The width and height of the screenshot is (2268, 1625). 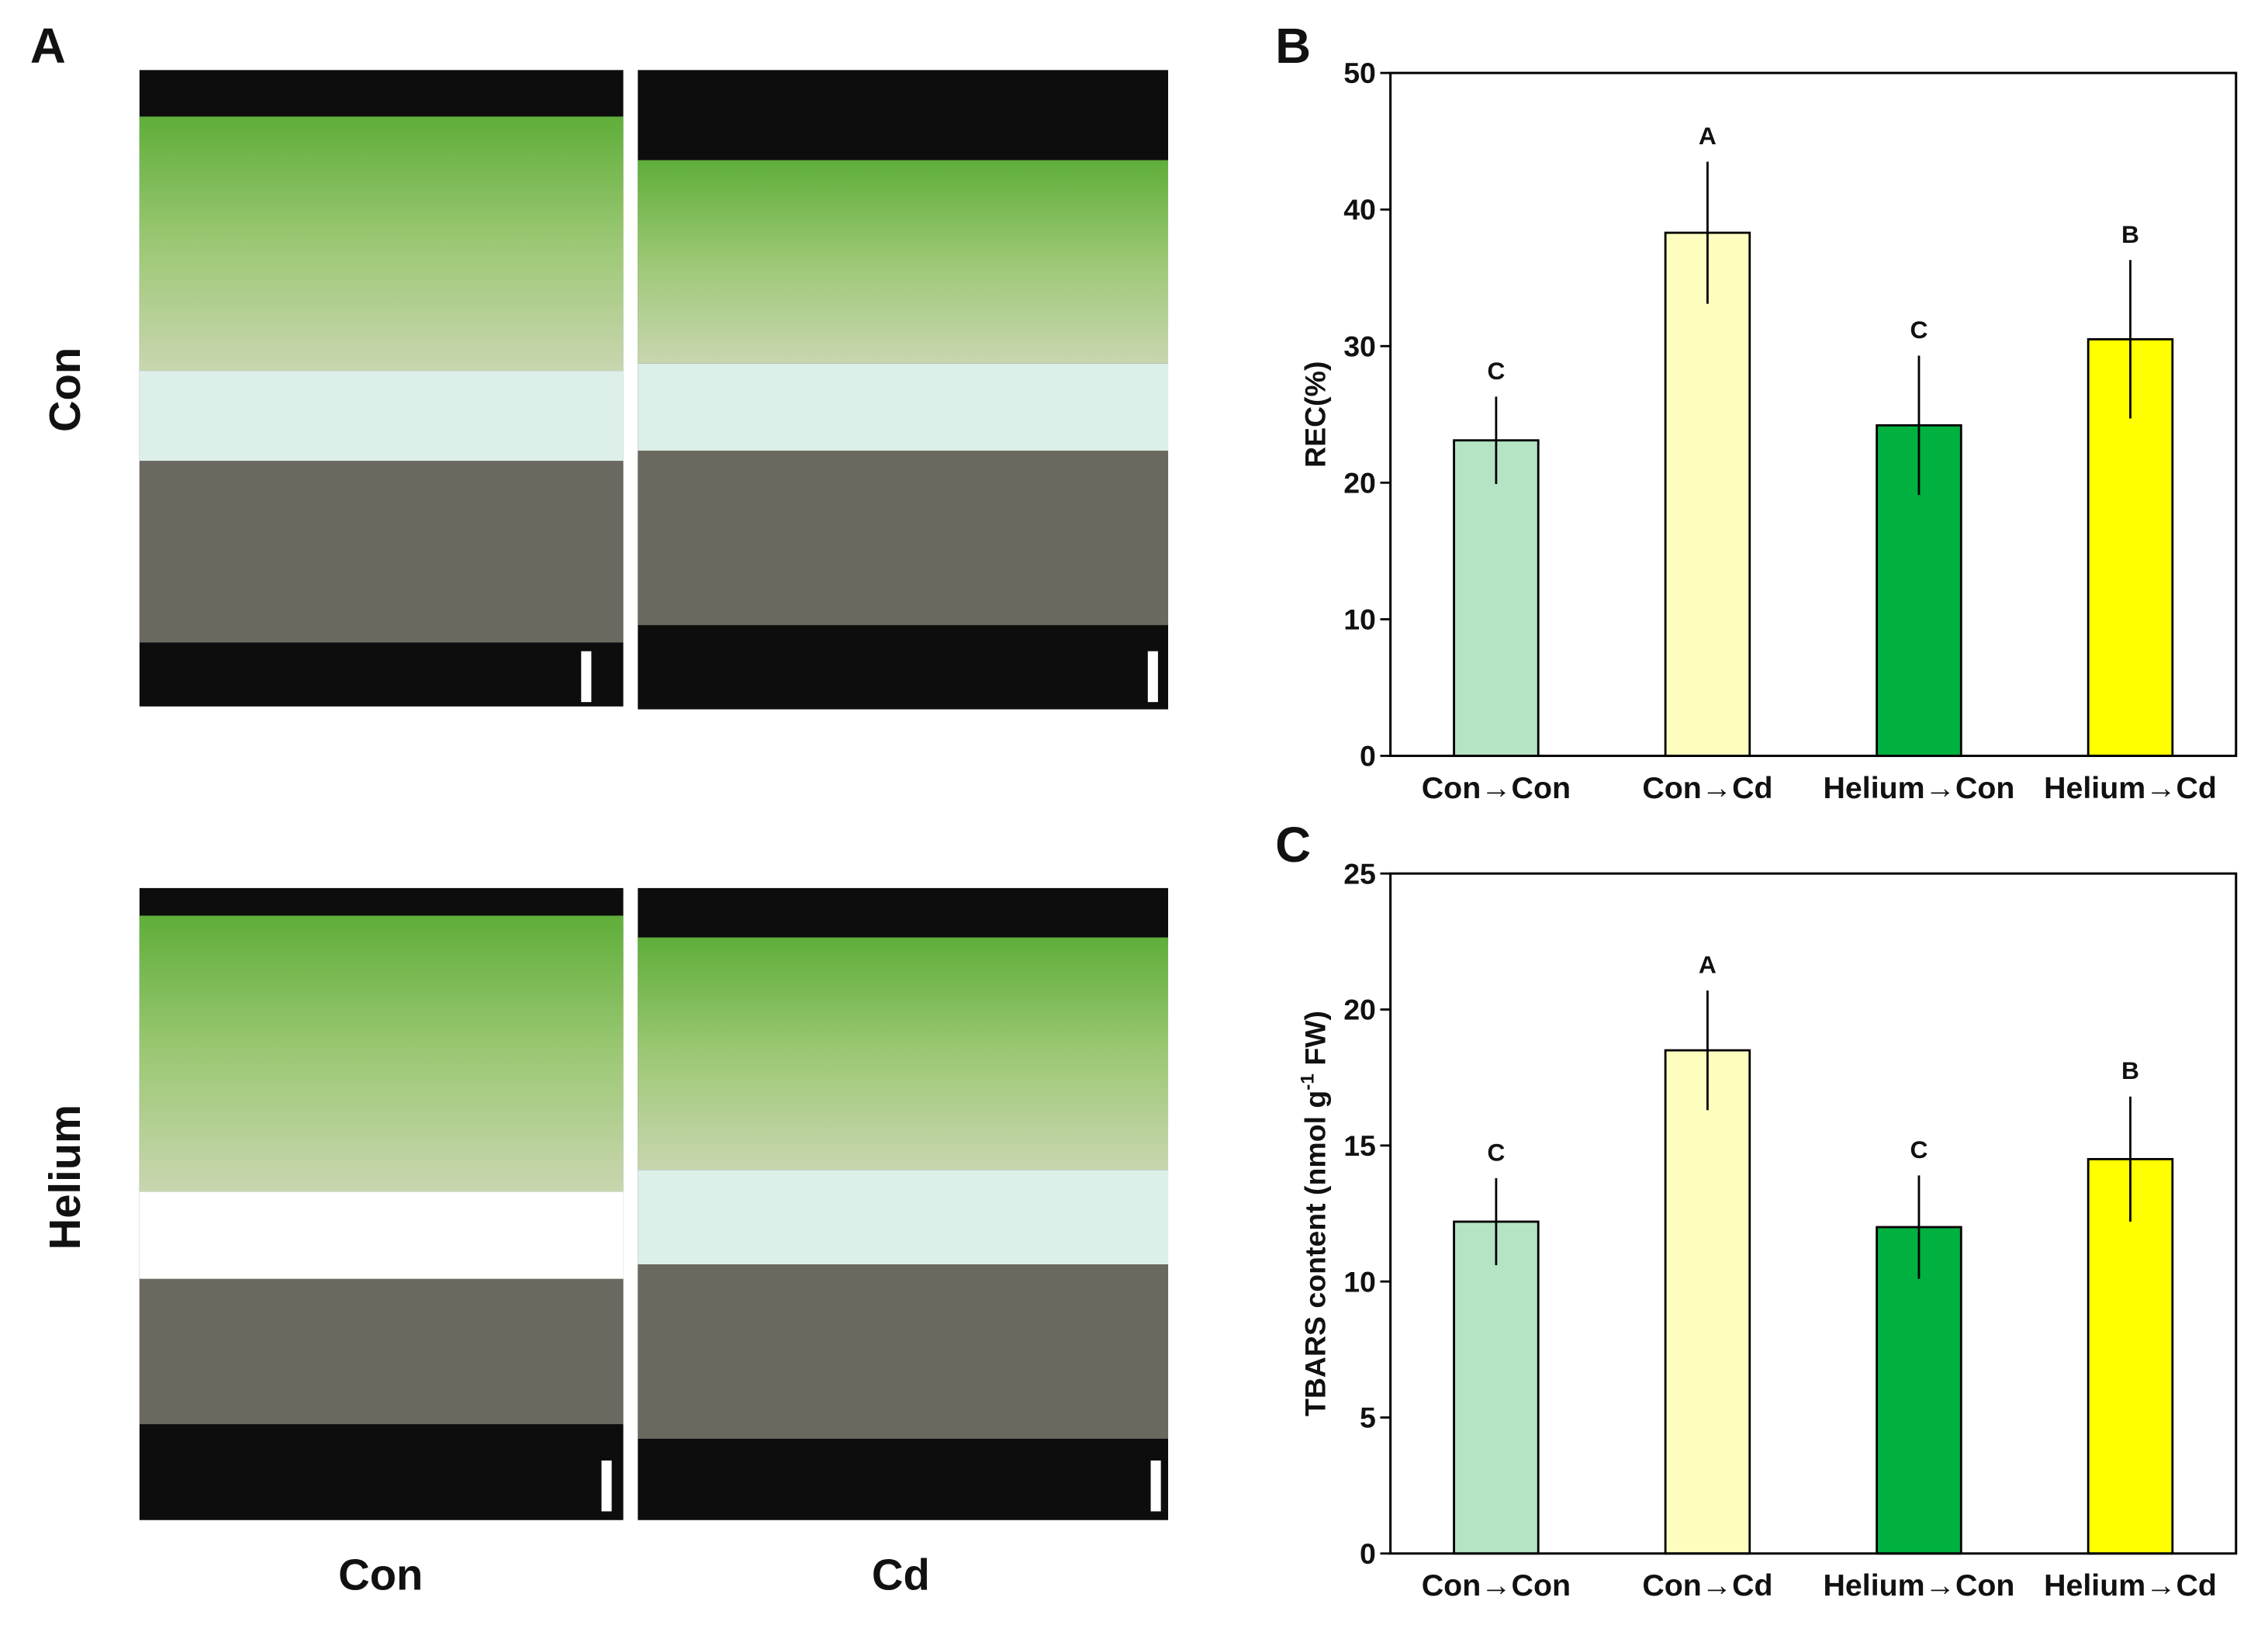 What do you see at coordinates (1359, 1145) in the screenshot?
I see `y-tick-label: 15` at bounding box center [1359, 1145].